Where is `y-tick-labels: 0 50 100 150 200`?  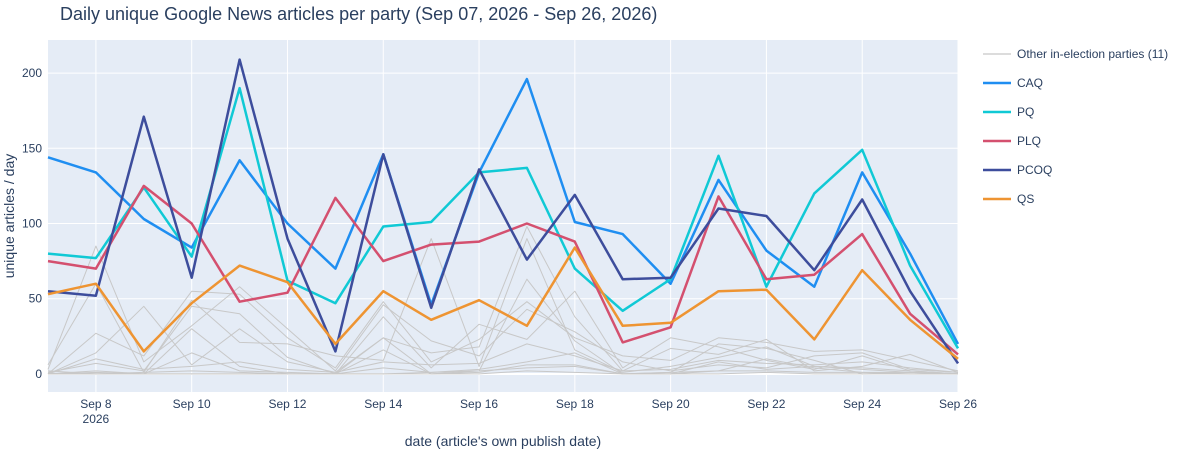
y-tick-labels: 0 50 100 150 200 is located at coordinates (32, 223).